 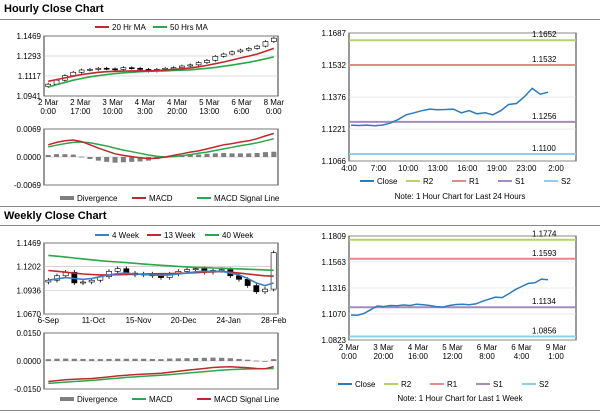 What do you see at coordinates (452, 352) in the screenshot?
I see `weekly-line-xtick-3: 5 Mar 12:00` at bounding box center [452, 352].